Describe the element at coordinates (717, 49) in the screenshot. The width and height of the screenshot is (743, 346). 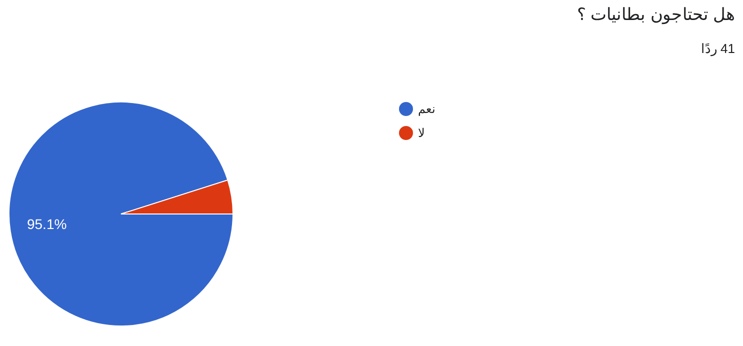
I see `text: 41 ردًا` at that location.